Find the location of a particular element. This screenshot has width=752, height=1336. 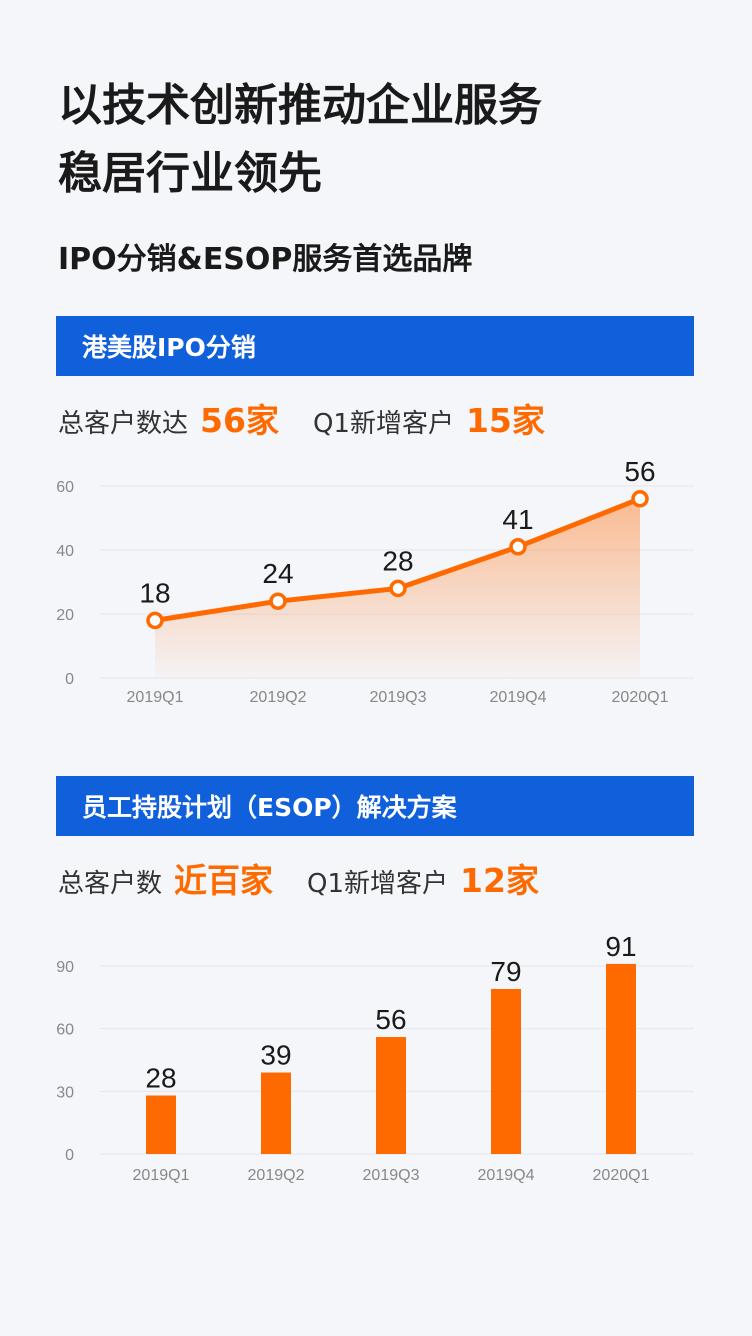

title-line-2: 稳居行业领先 is located at coordinates (190, 173).